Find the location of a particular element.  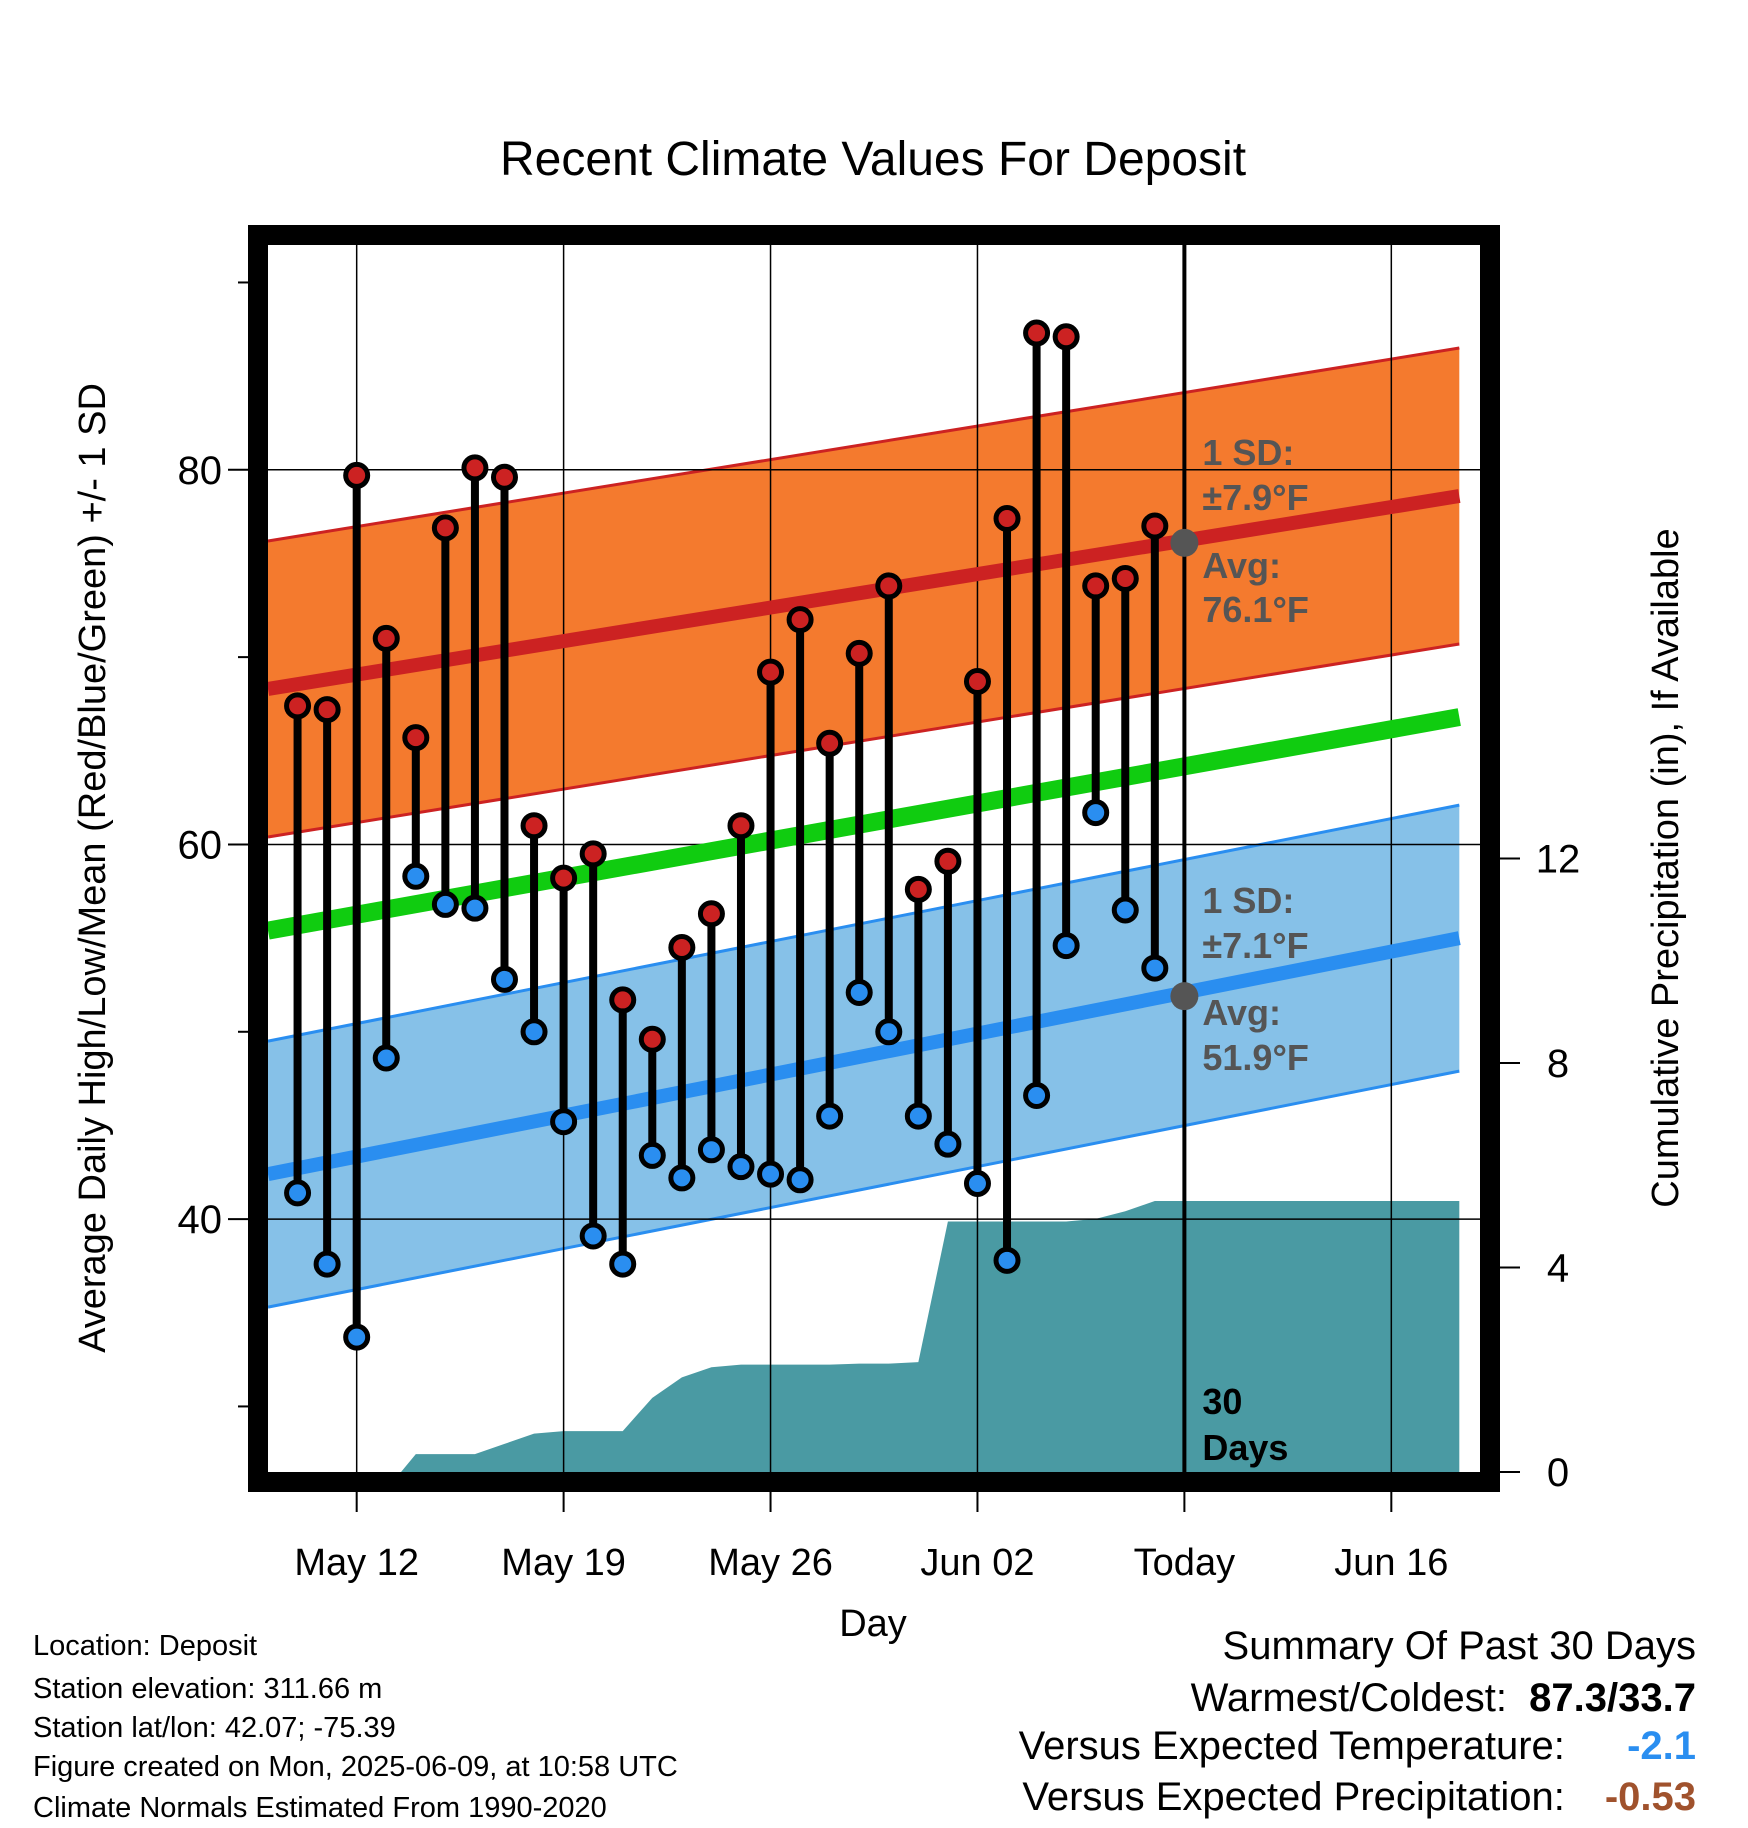

x-tick-label: Jun 16 is located at coordinates (1391, 1563).